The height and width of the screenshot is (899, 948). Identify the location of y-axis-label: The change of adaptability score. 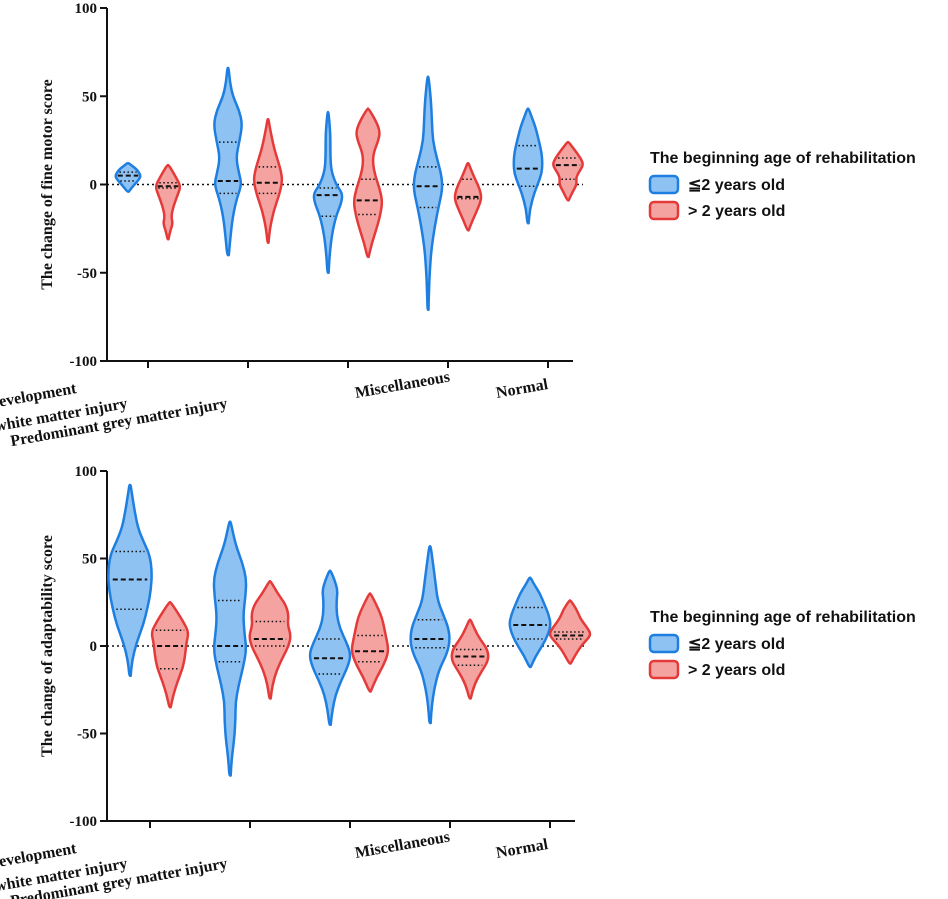
(47, 646).